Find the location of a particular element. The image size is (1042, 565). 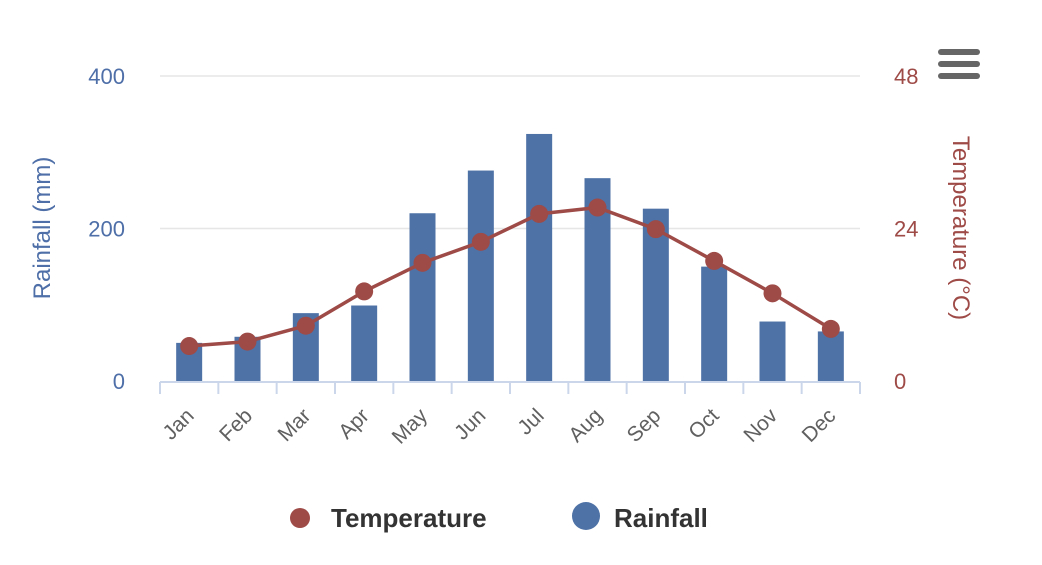

x-axis-tick-label: Jul is located at coordinates (530, 421).